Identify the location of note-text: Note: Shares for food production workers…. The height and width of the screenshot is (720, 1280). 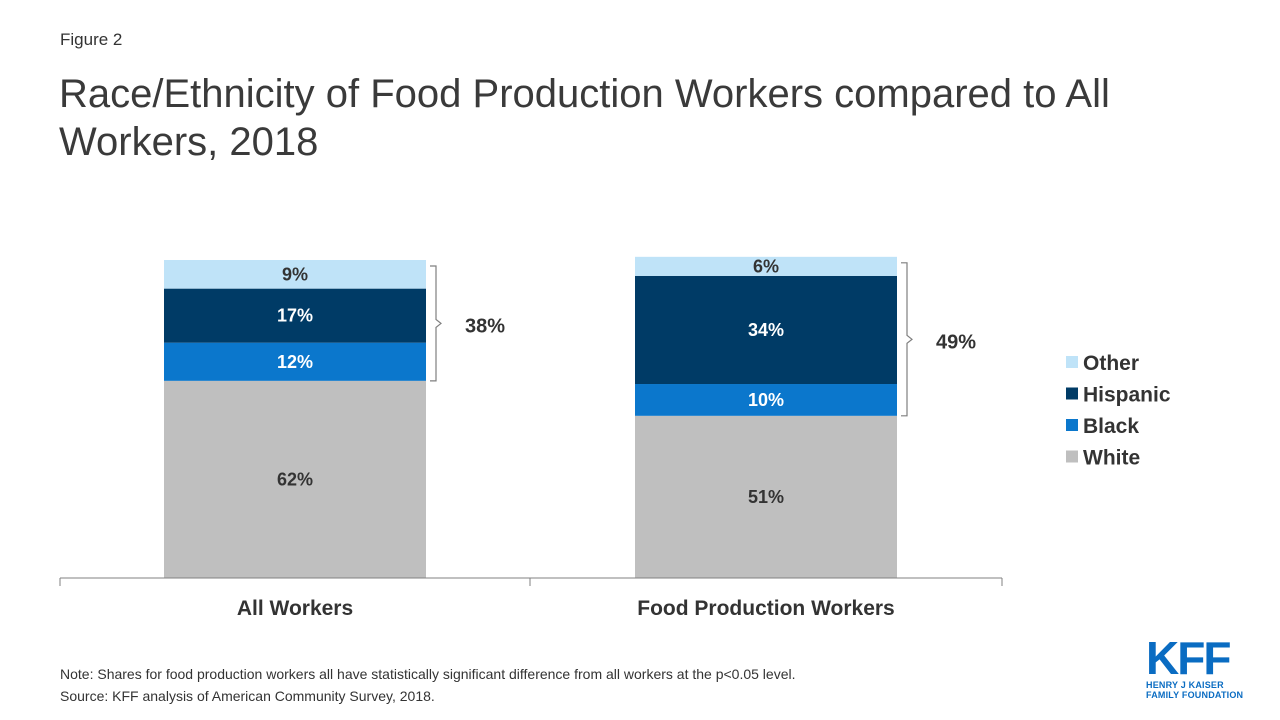
(428, 674).